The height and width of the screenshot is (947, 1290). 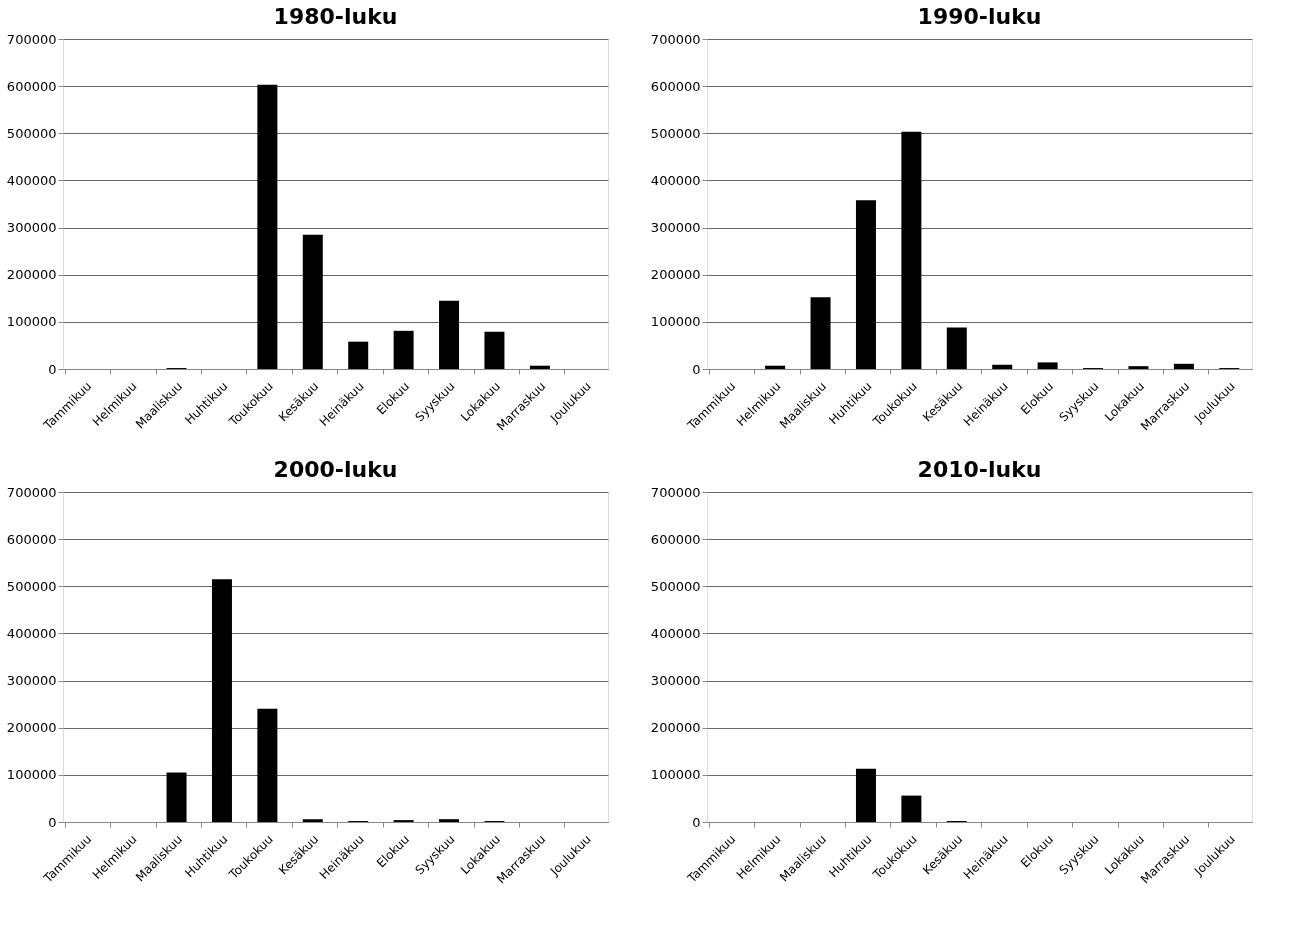 What do you see at coordinates (979, 16) in the screenshot?
I see `chart-title: 1990-luku` at bounding box center [979, 16].